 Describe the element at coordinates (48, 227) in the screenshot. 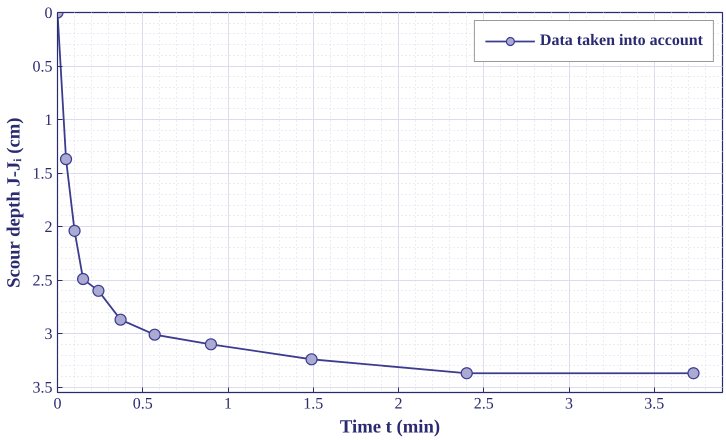

I see `y-tick-label: 2` at that location.